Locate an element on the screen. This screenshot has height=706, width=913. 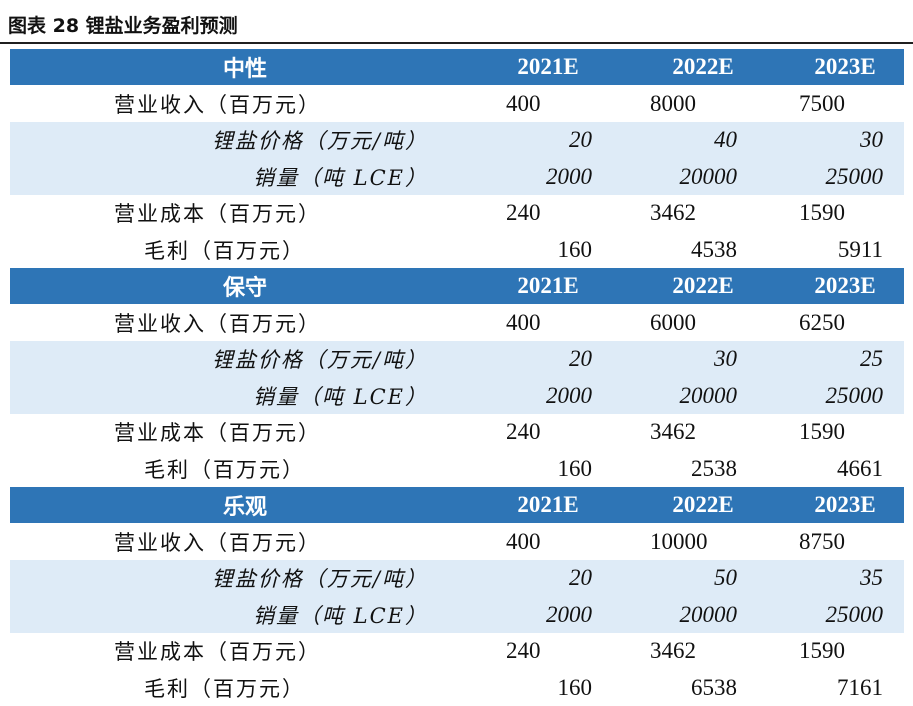
value-2022e: 6000 is located at coordinates (673, 322).